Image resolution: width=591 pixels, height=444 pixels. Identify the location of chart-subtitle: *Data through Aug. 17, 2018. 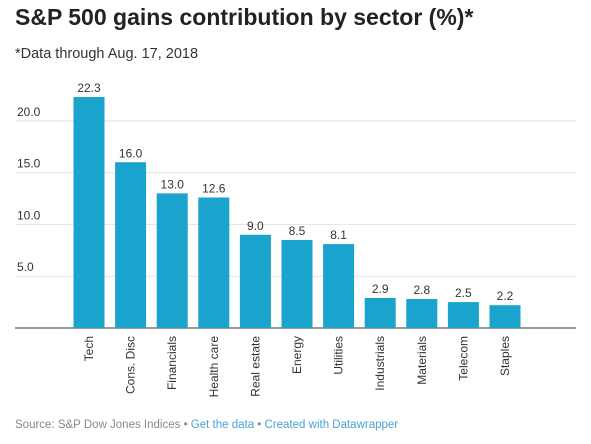
(107, 54).